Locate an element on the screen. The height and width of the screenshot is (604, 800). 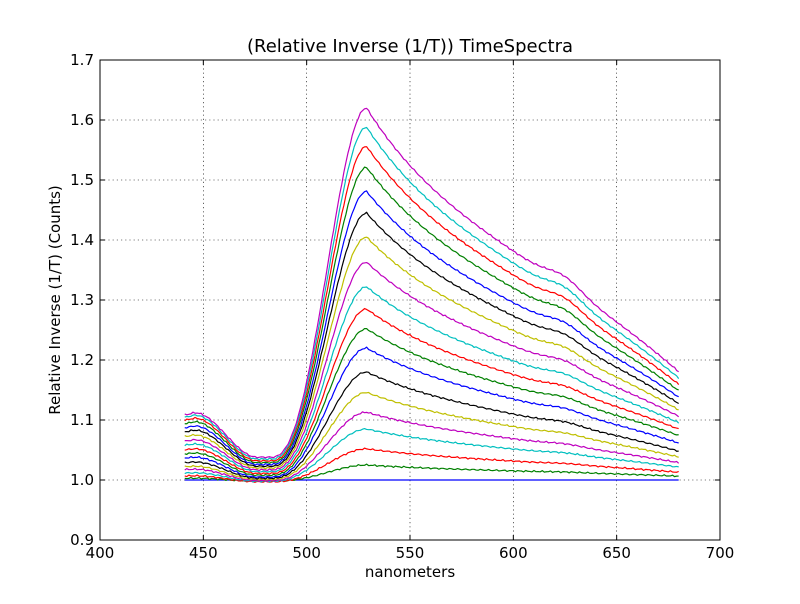
y-tick-label: 1.4 is located at coordinates (82, 240).